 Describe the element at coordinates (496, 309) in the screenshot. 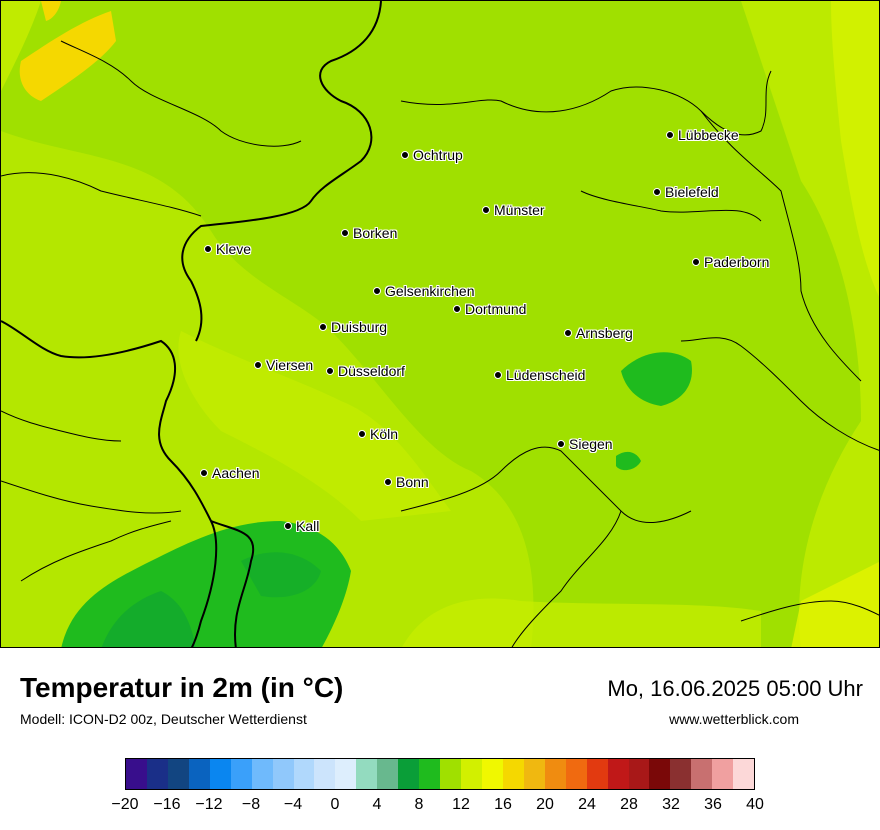

I see `city-name: Dortmund` at that location.